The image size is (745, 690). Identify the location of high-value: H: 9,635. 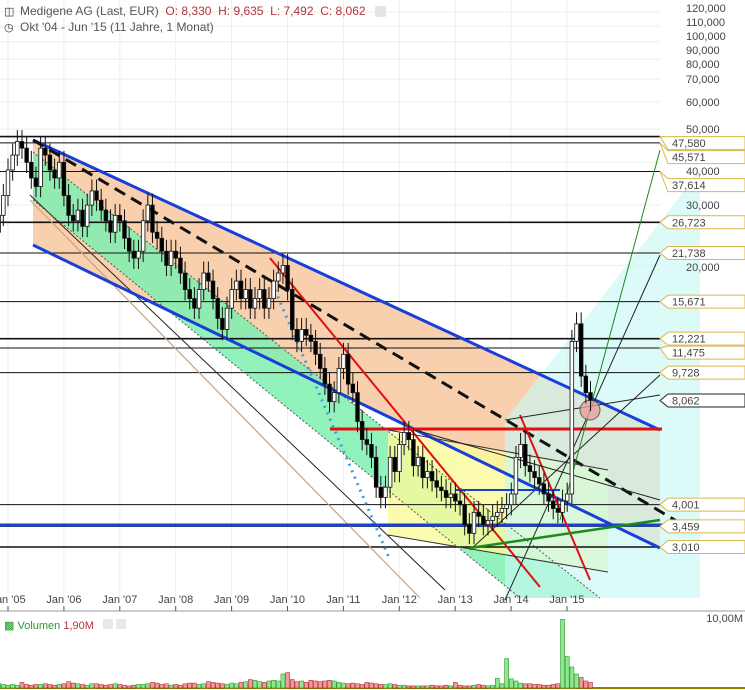
(241, 11).